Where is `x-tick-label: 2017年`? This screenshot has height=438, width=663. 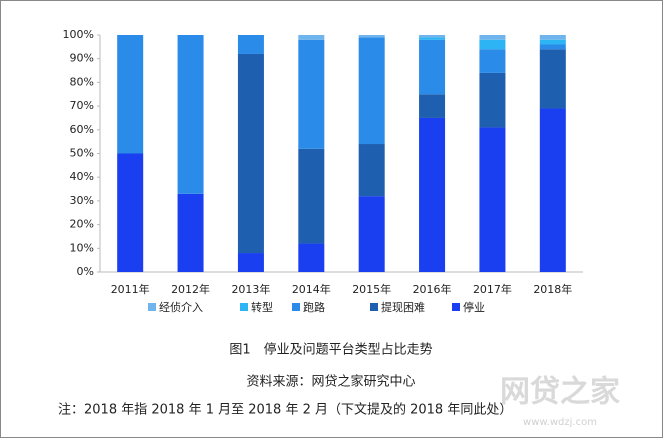
x-tick-label: 2017年 is located at coordinates (492, 289).